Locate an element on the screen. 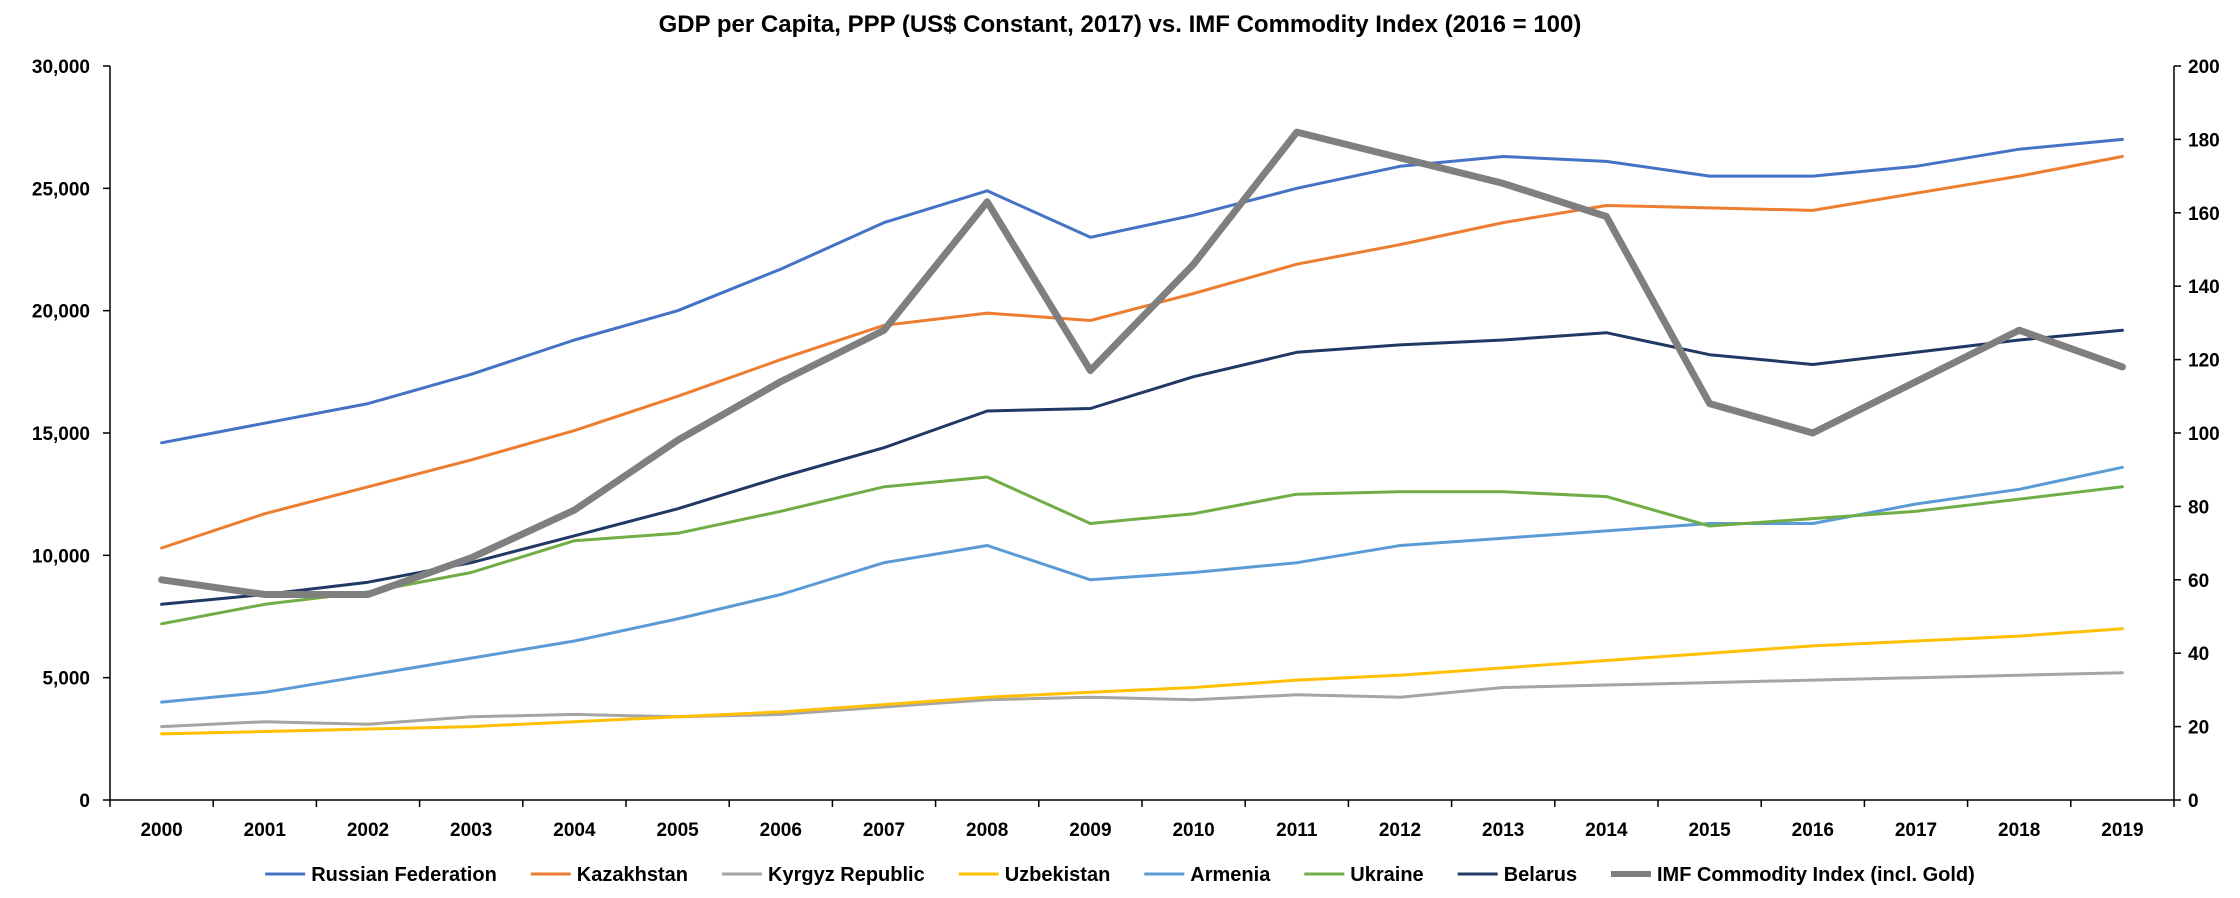 The image size is (2240, 898). series-line-kyrgyz-republic is located at coordinates (1142, 700).